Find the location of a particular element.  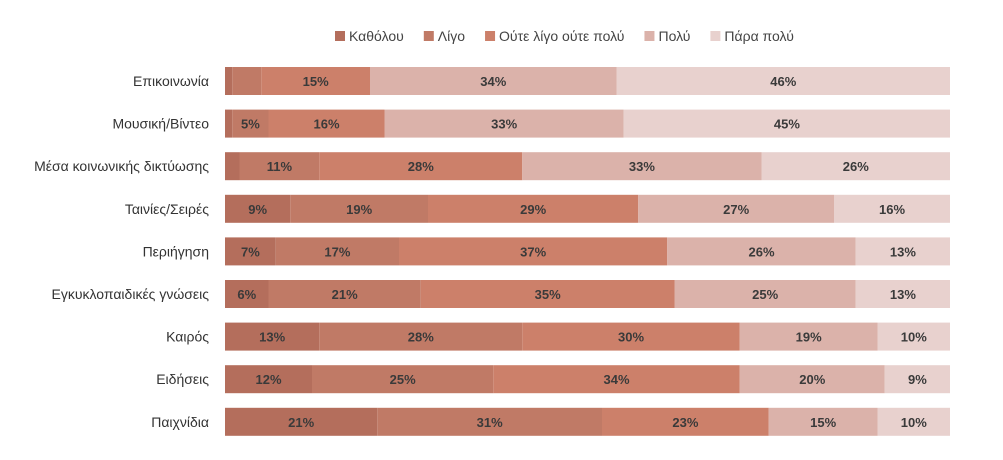

data-label: 27% is located at coordinates (736, 209).